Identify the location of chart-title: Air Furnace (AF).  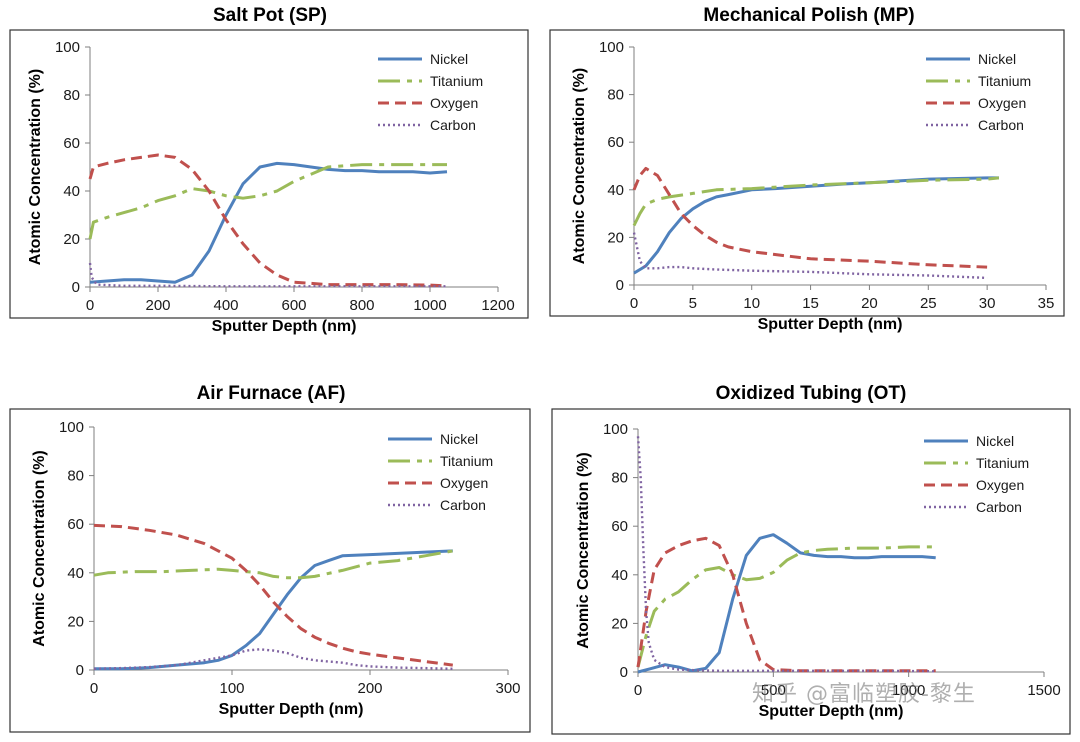
(271, 393).